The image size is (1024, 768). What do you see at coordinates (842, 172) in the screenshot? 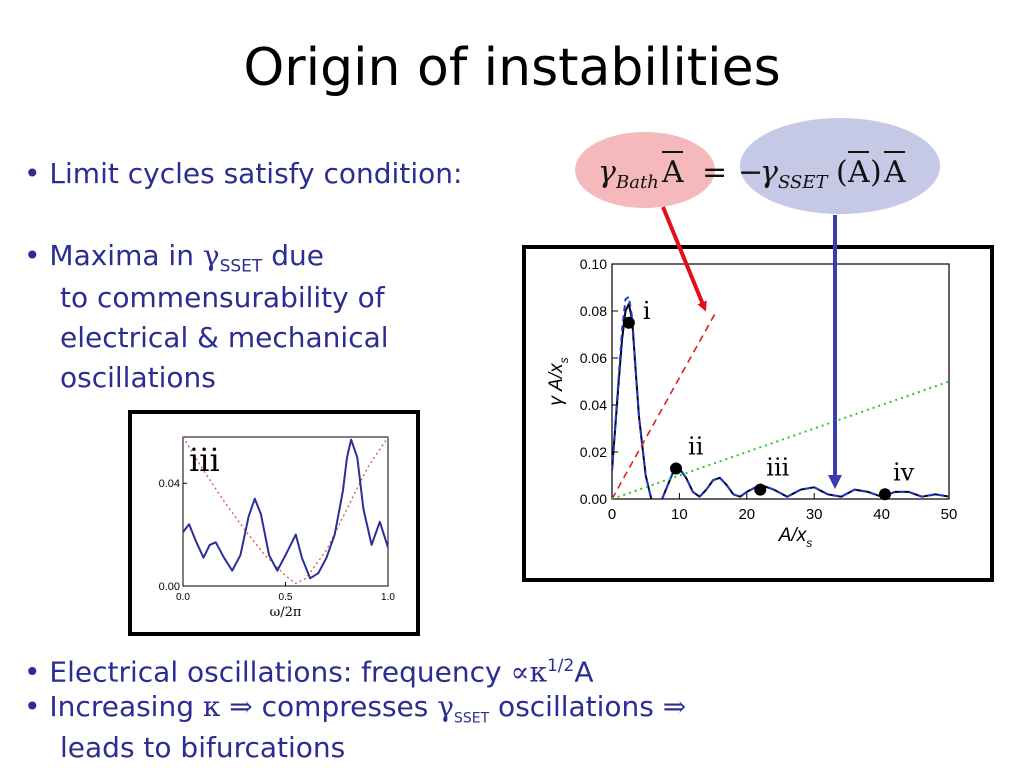
I see `eq-rhs-paren-open: (` at bounding box center [842, 172].